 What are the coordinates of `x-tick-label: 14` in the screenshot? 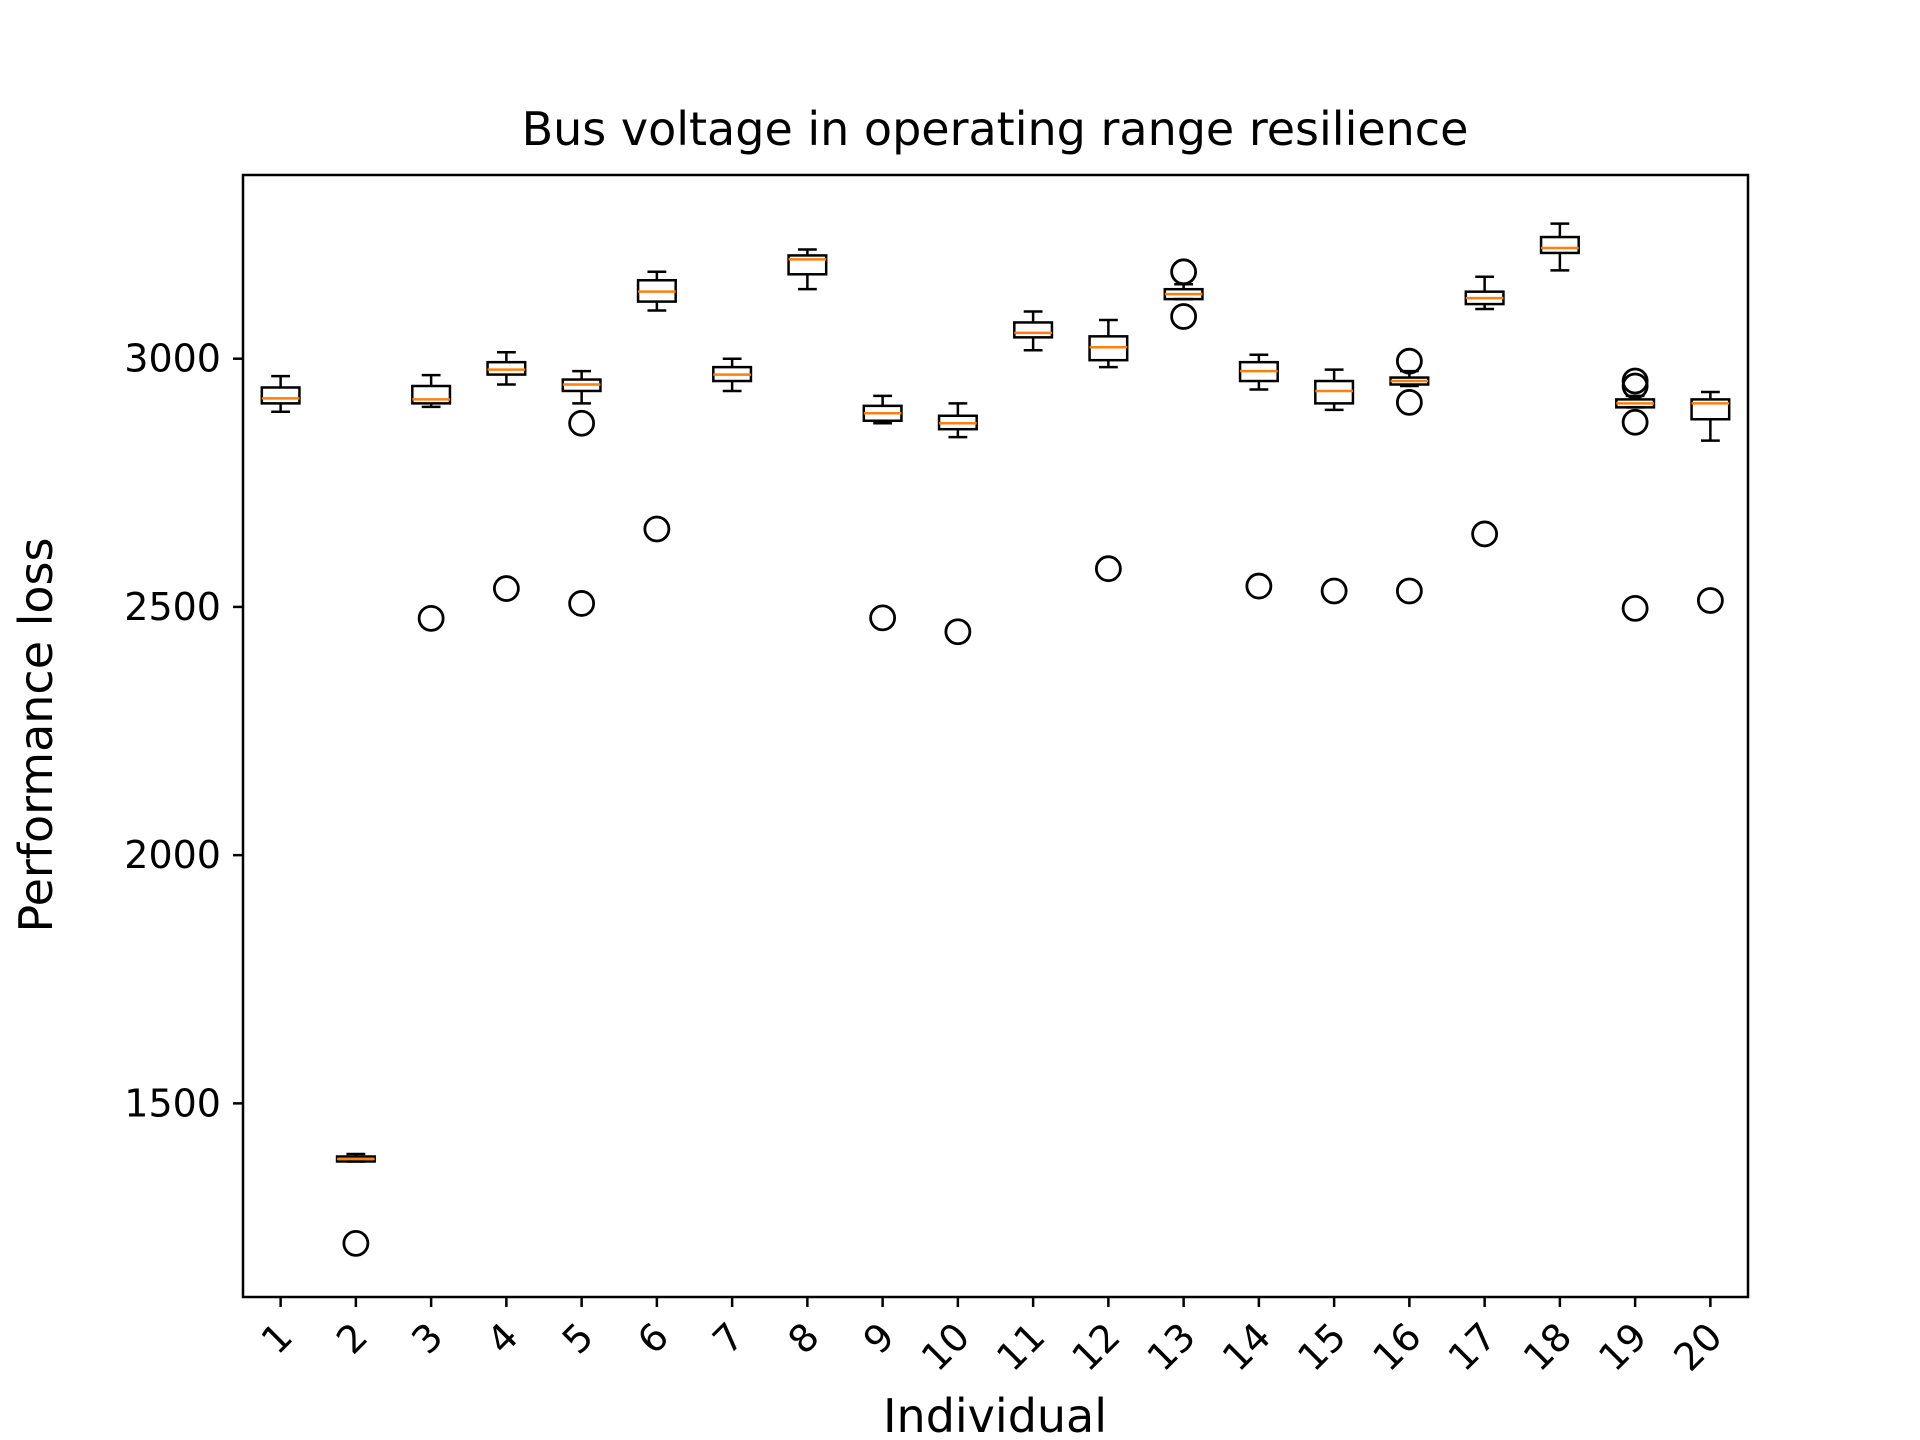 It's located at (1246, 1346).